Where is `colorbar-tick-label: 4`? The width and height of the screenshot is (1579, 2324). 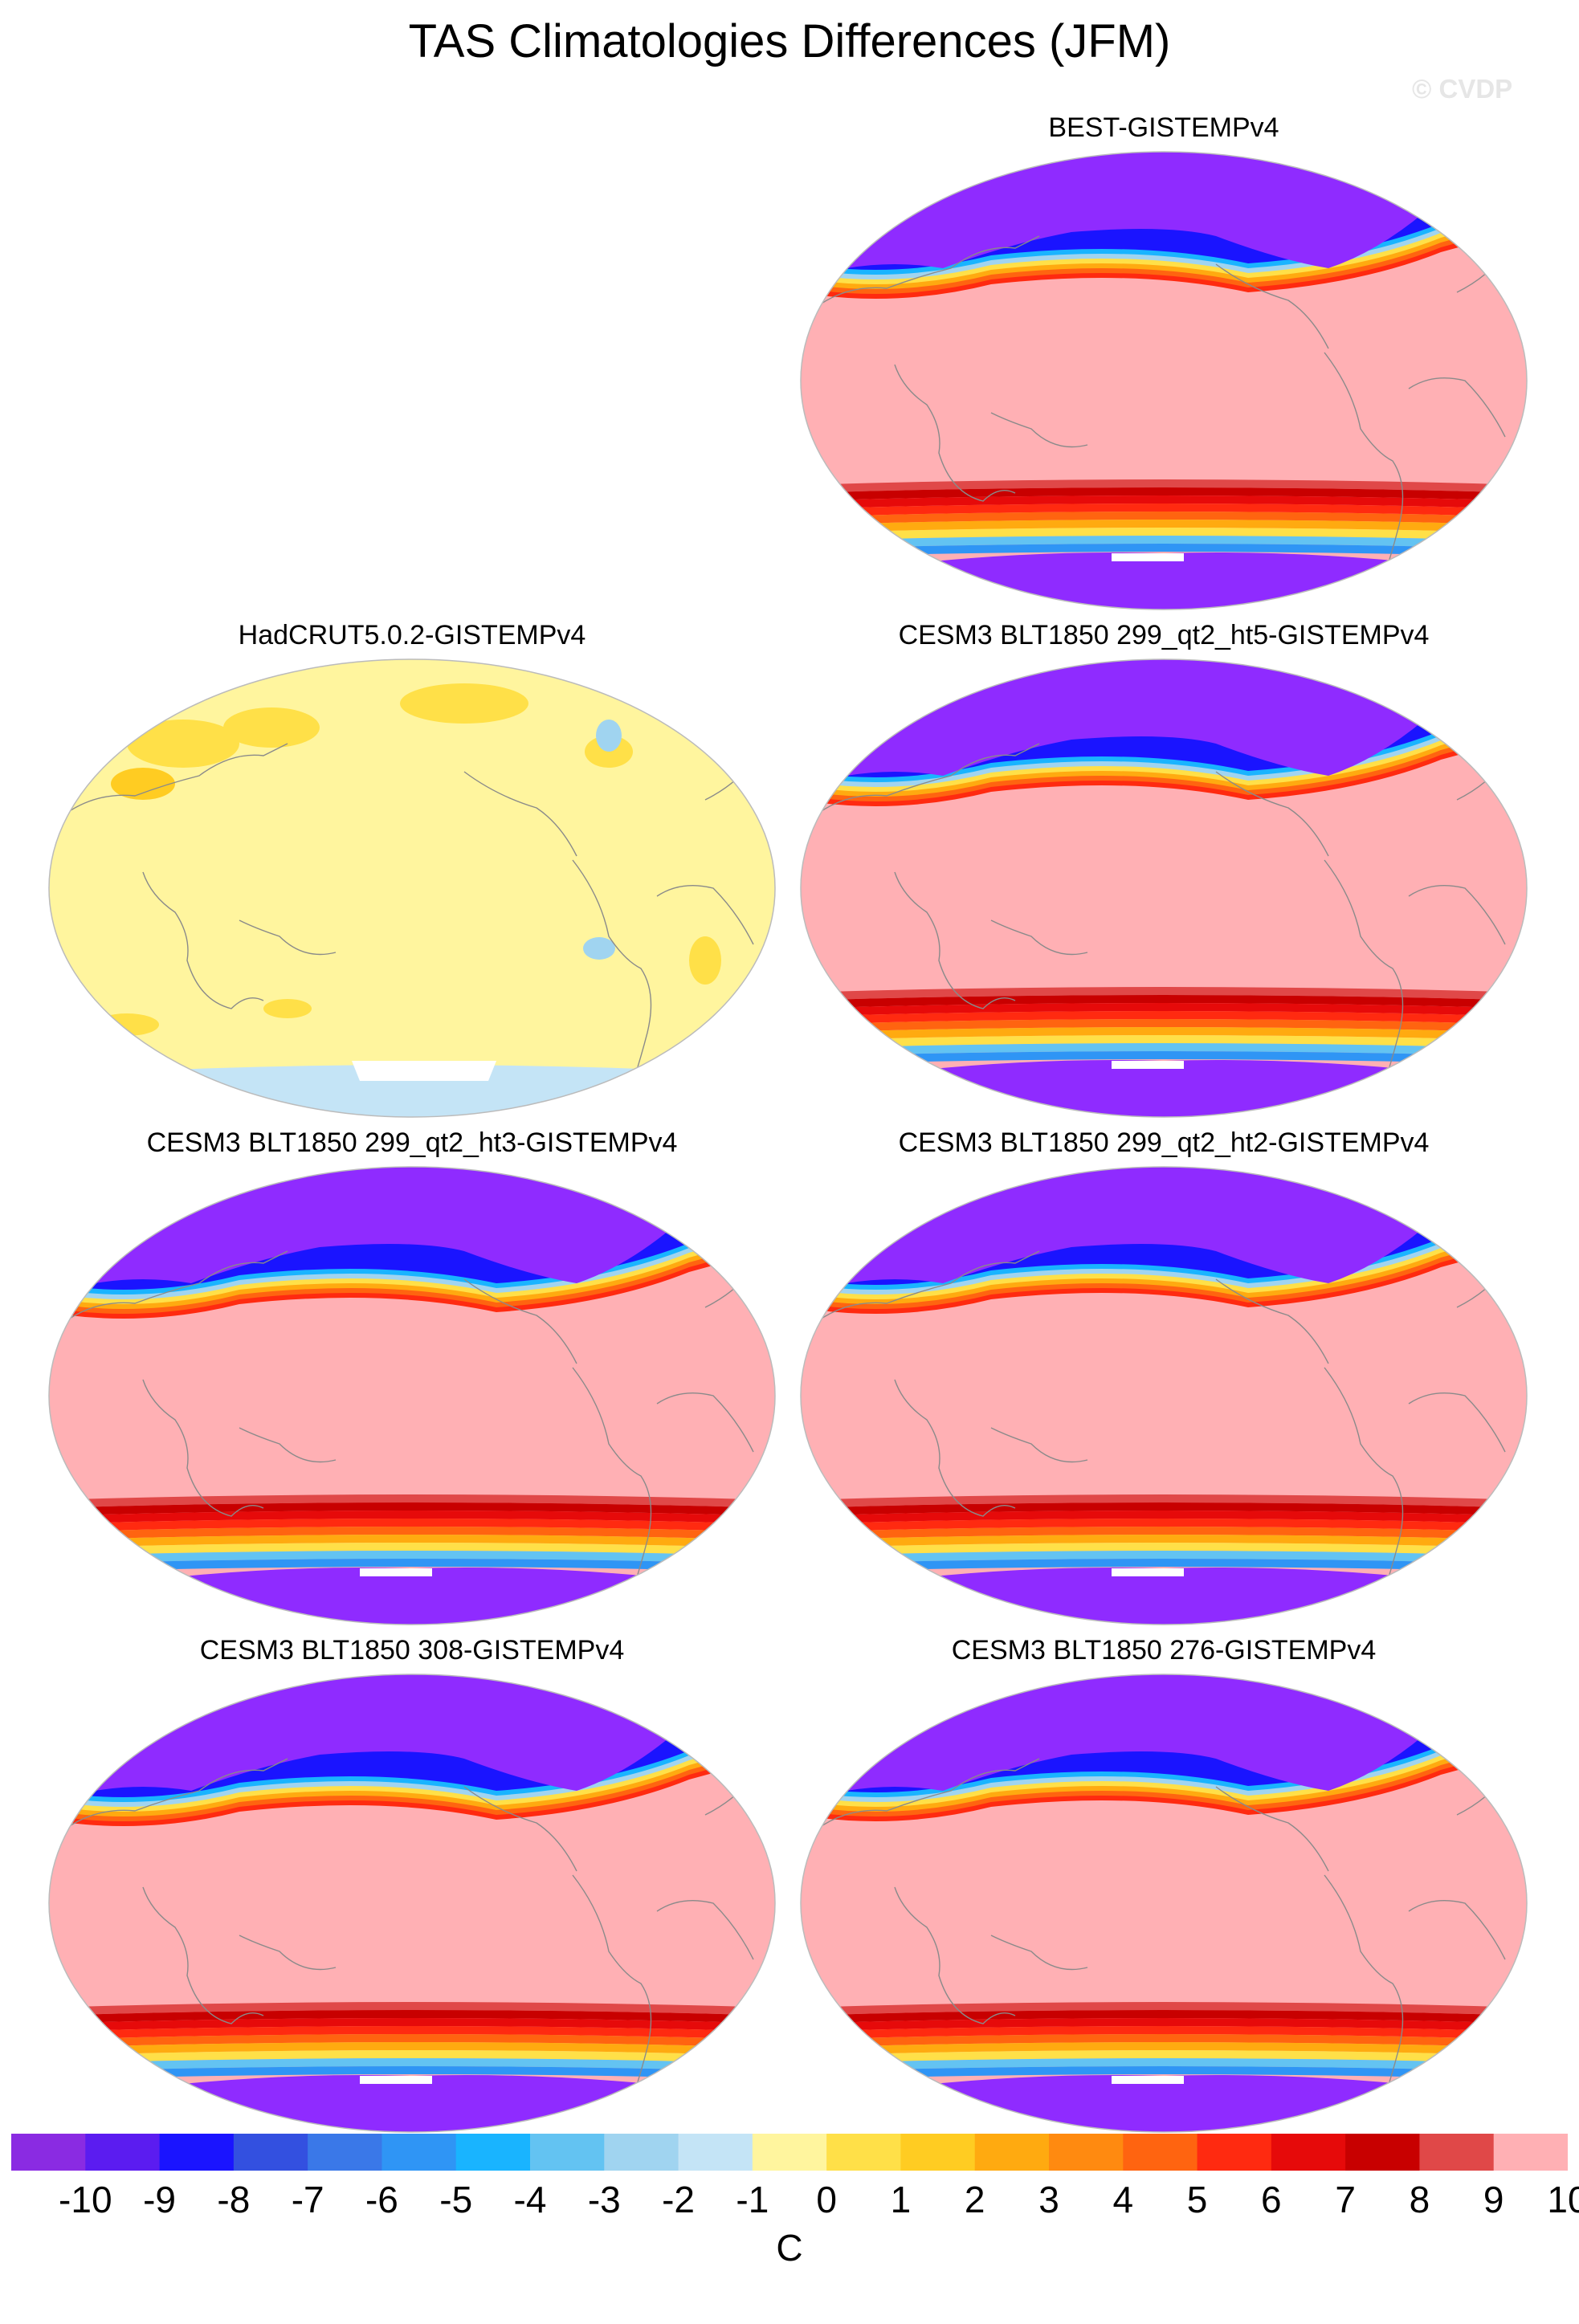
colorbar-tick-label: 4 is located at coordinates (1123, 2199).